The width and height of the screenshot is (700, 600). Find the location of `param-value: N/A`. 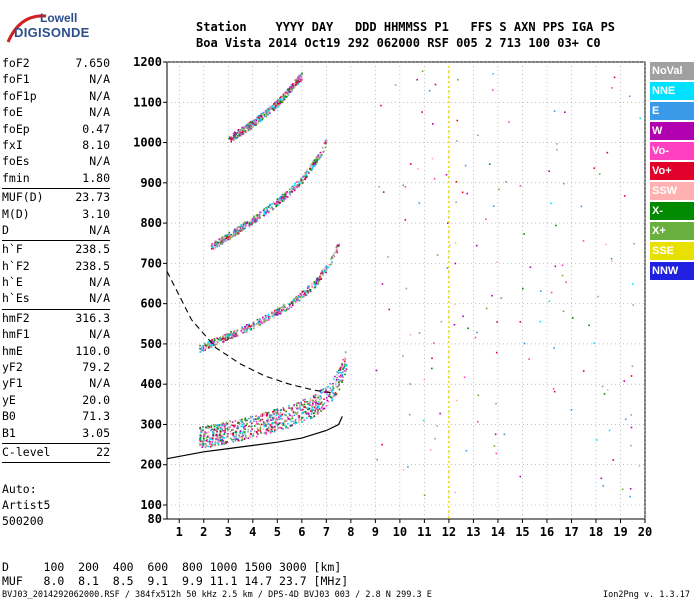

param-value: N/A is located at coordinates (99, 229).